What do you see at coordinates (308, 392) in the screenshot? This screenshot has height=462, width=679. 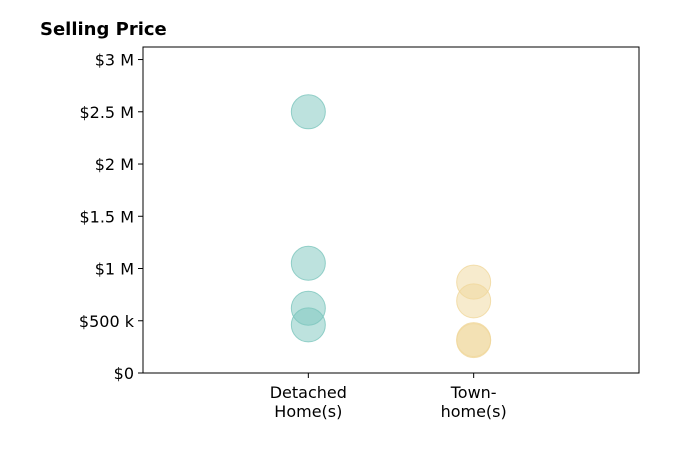 I see `x-tick-label: Detached` at bounding box center [308, 392].